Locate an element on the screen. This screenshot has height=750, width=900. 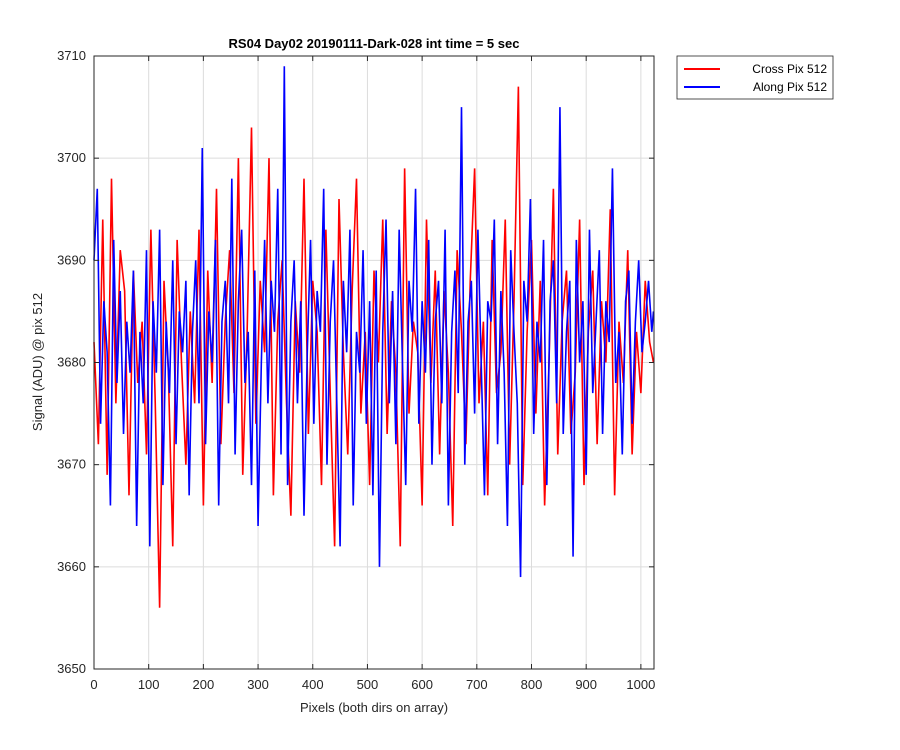
x-tick-label: 500 is located at coordinates (368, 684).